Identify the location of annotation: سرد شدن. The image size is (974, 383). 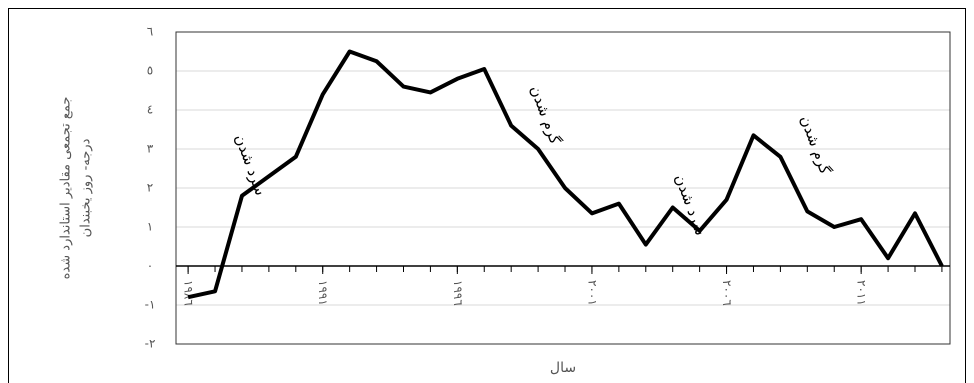
(690, 205).